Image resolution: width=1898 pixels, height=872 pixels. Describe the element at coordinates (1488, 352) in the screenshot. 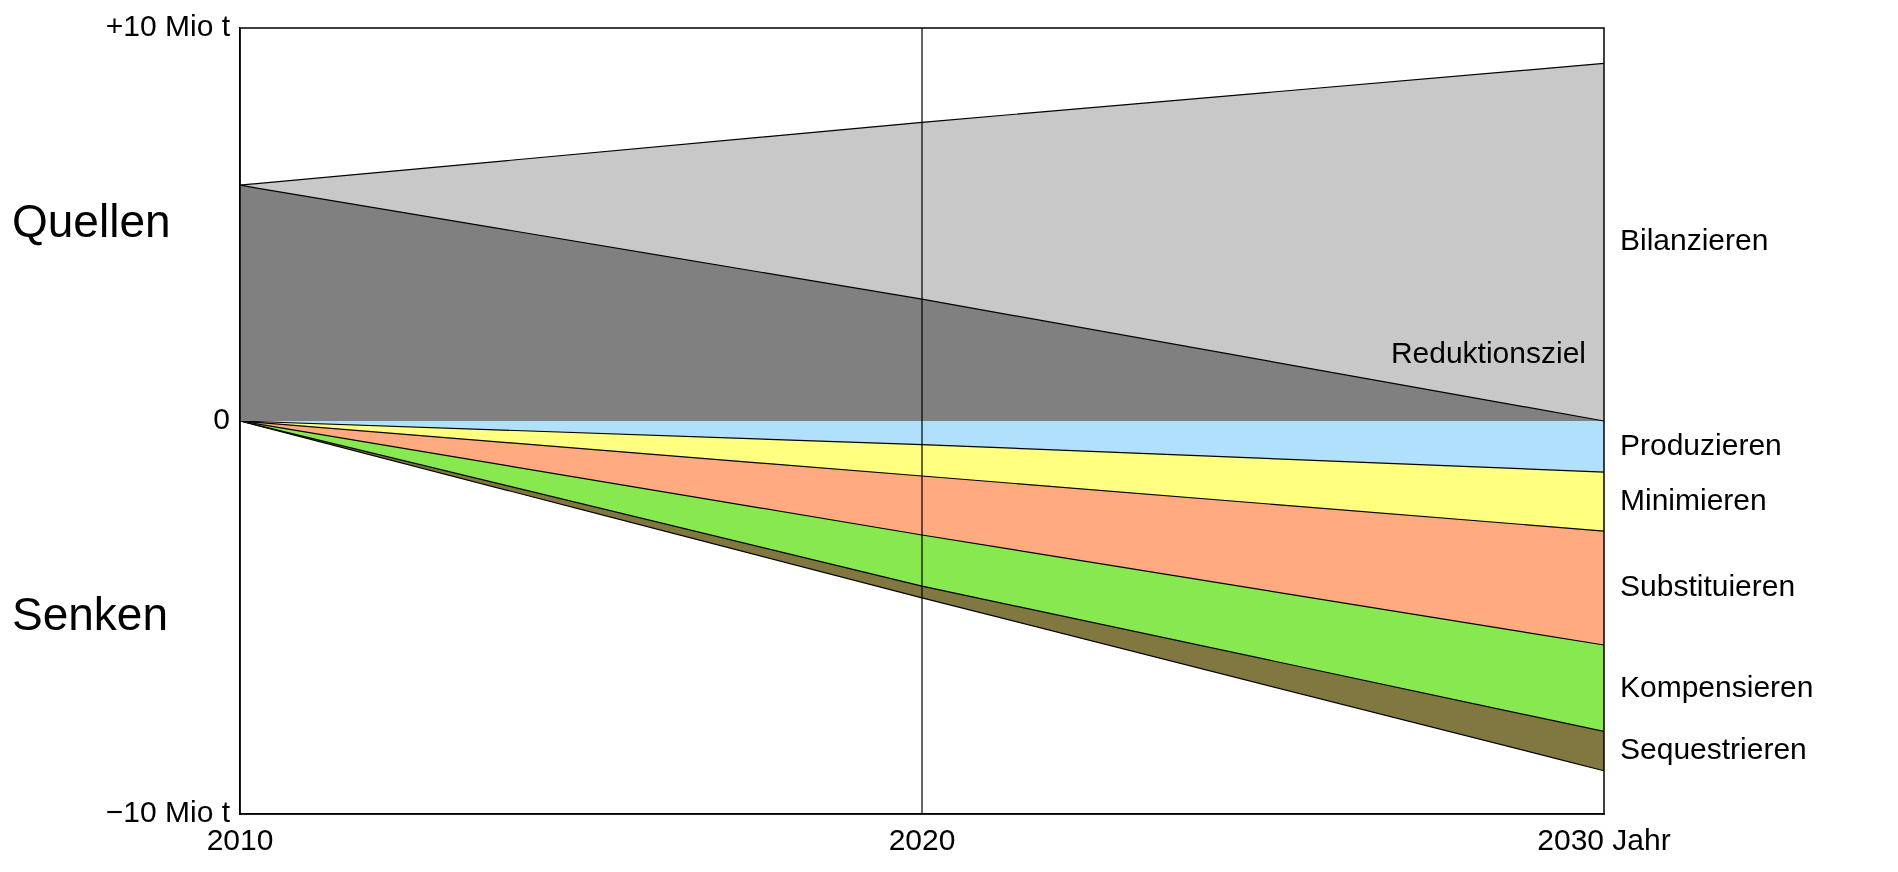

I see `series-label: Reduktionsziel` at that location.